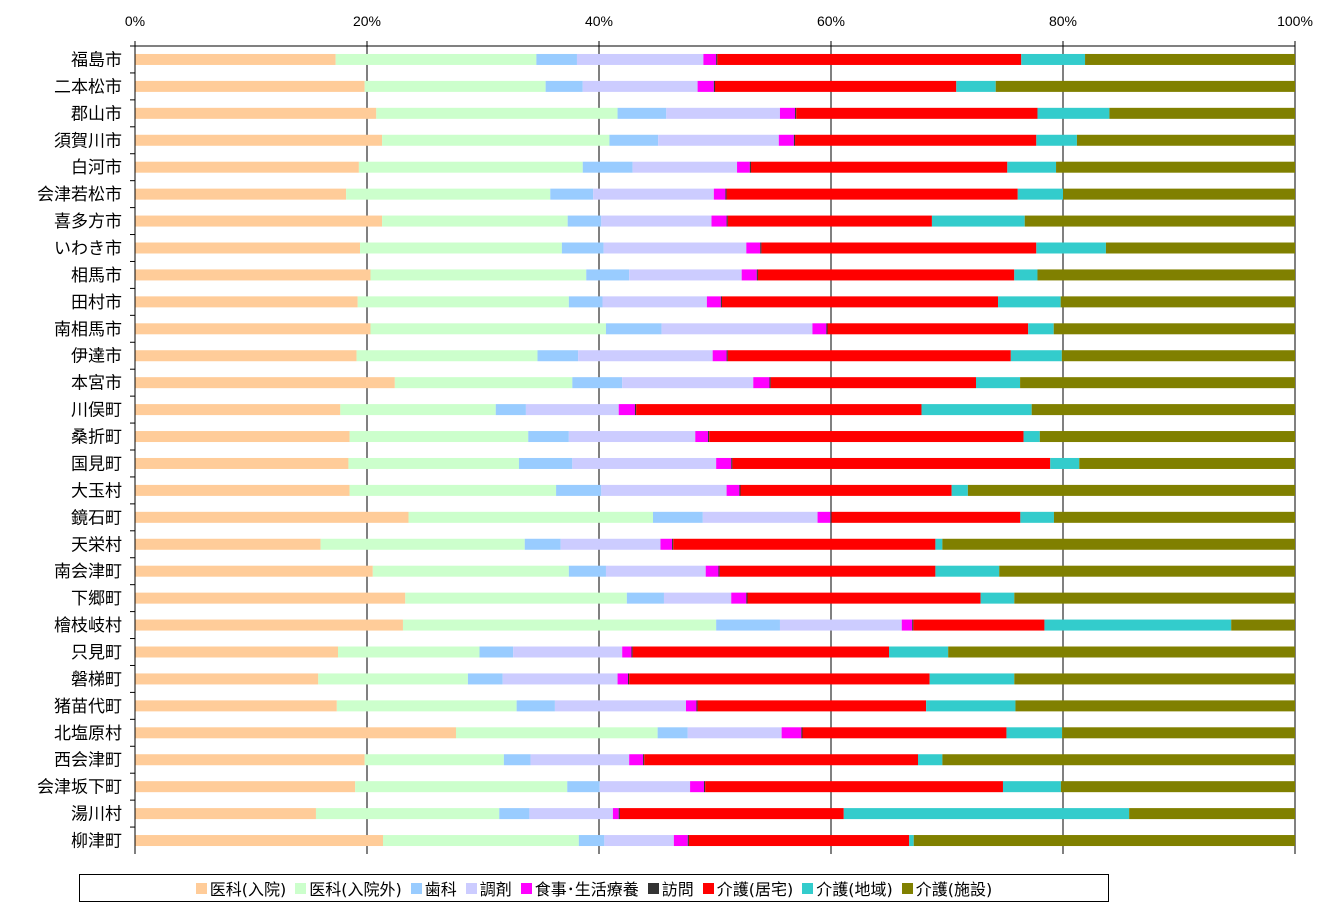  What do you see at coordinates (88, 330) in the screenshot?
I see `category-label: 南相馬市` at bounding box center [88, 330].